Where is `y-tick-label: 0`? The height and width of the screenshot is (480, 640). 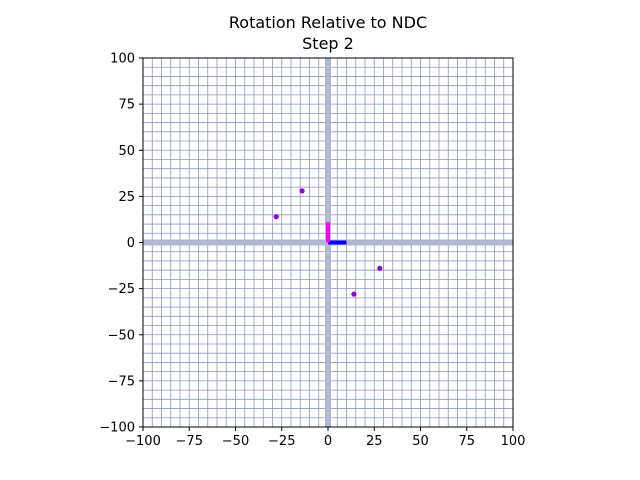
y-tick-label: 0 is located at coordinates (131, 243).